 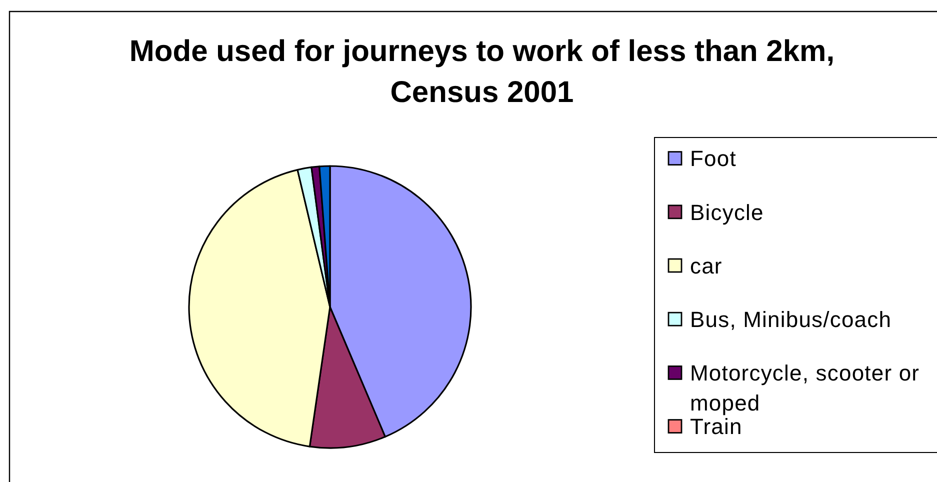 I want to click on legend-label: Train, so click(x=716, y=427).